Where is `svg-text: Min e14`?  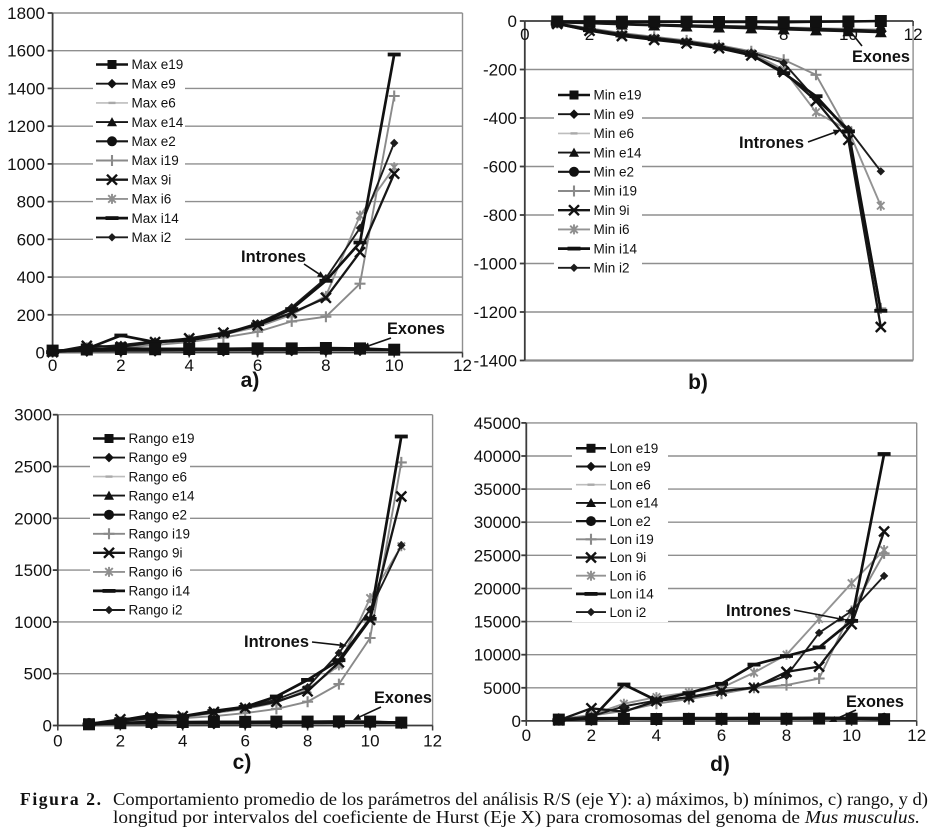
svg-text: Min e14 is located at coordinates (618, 152).